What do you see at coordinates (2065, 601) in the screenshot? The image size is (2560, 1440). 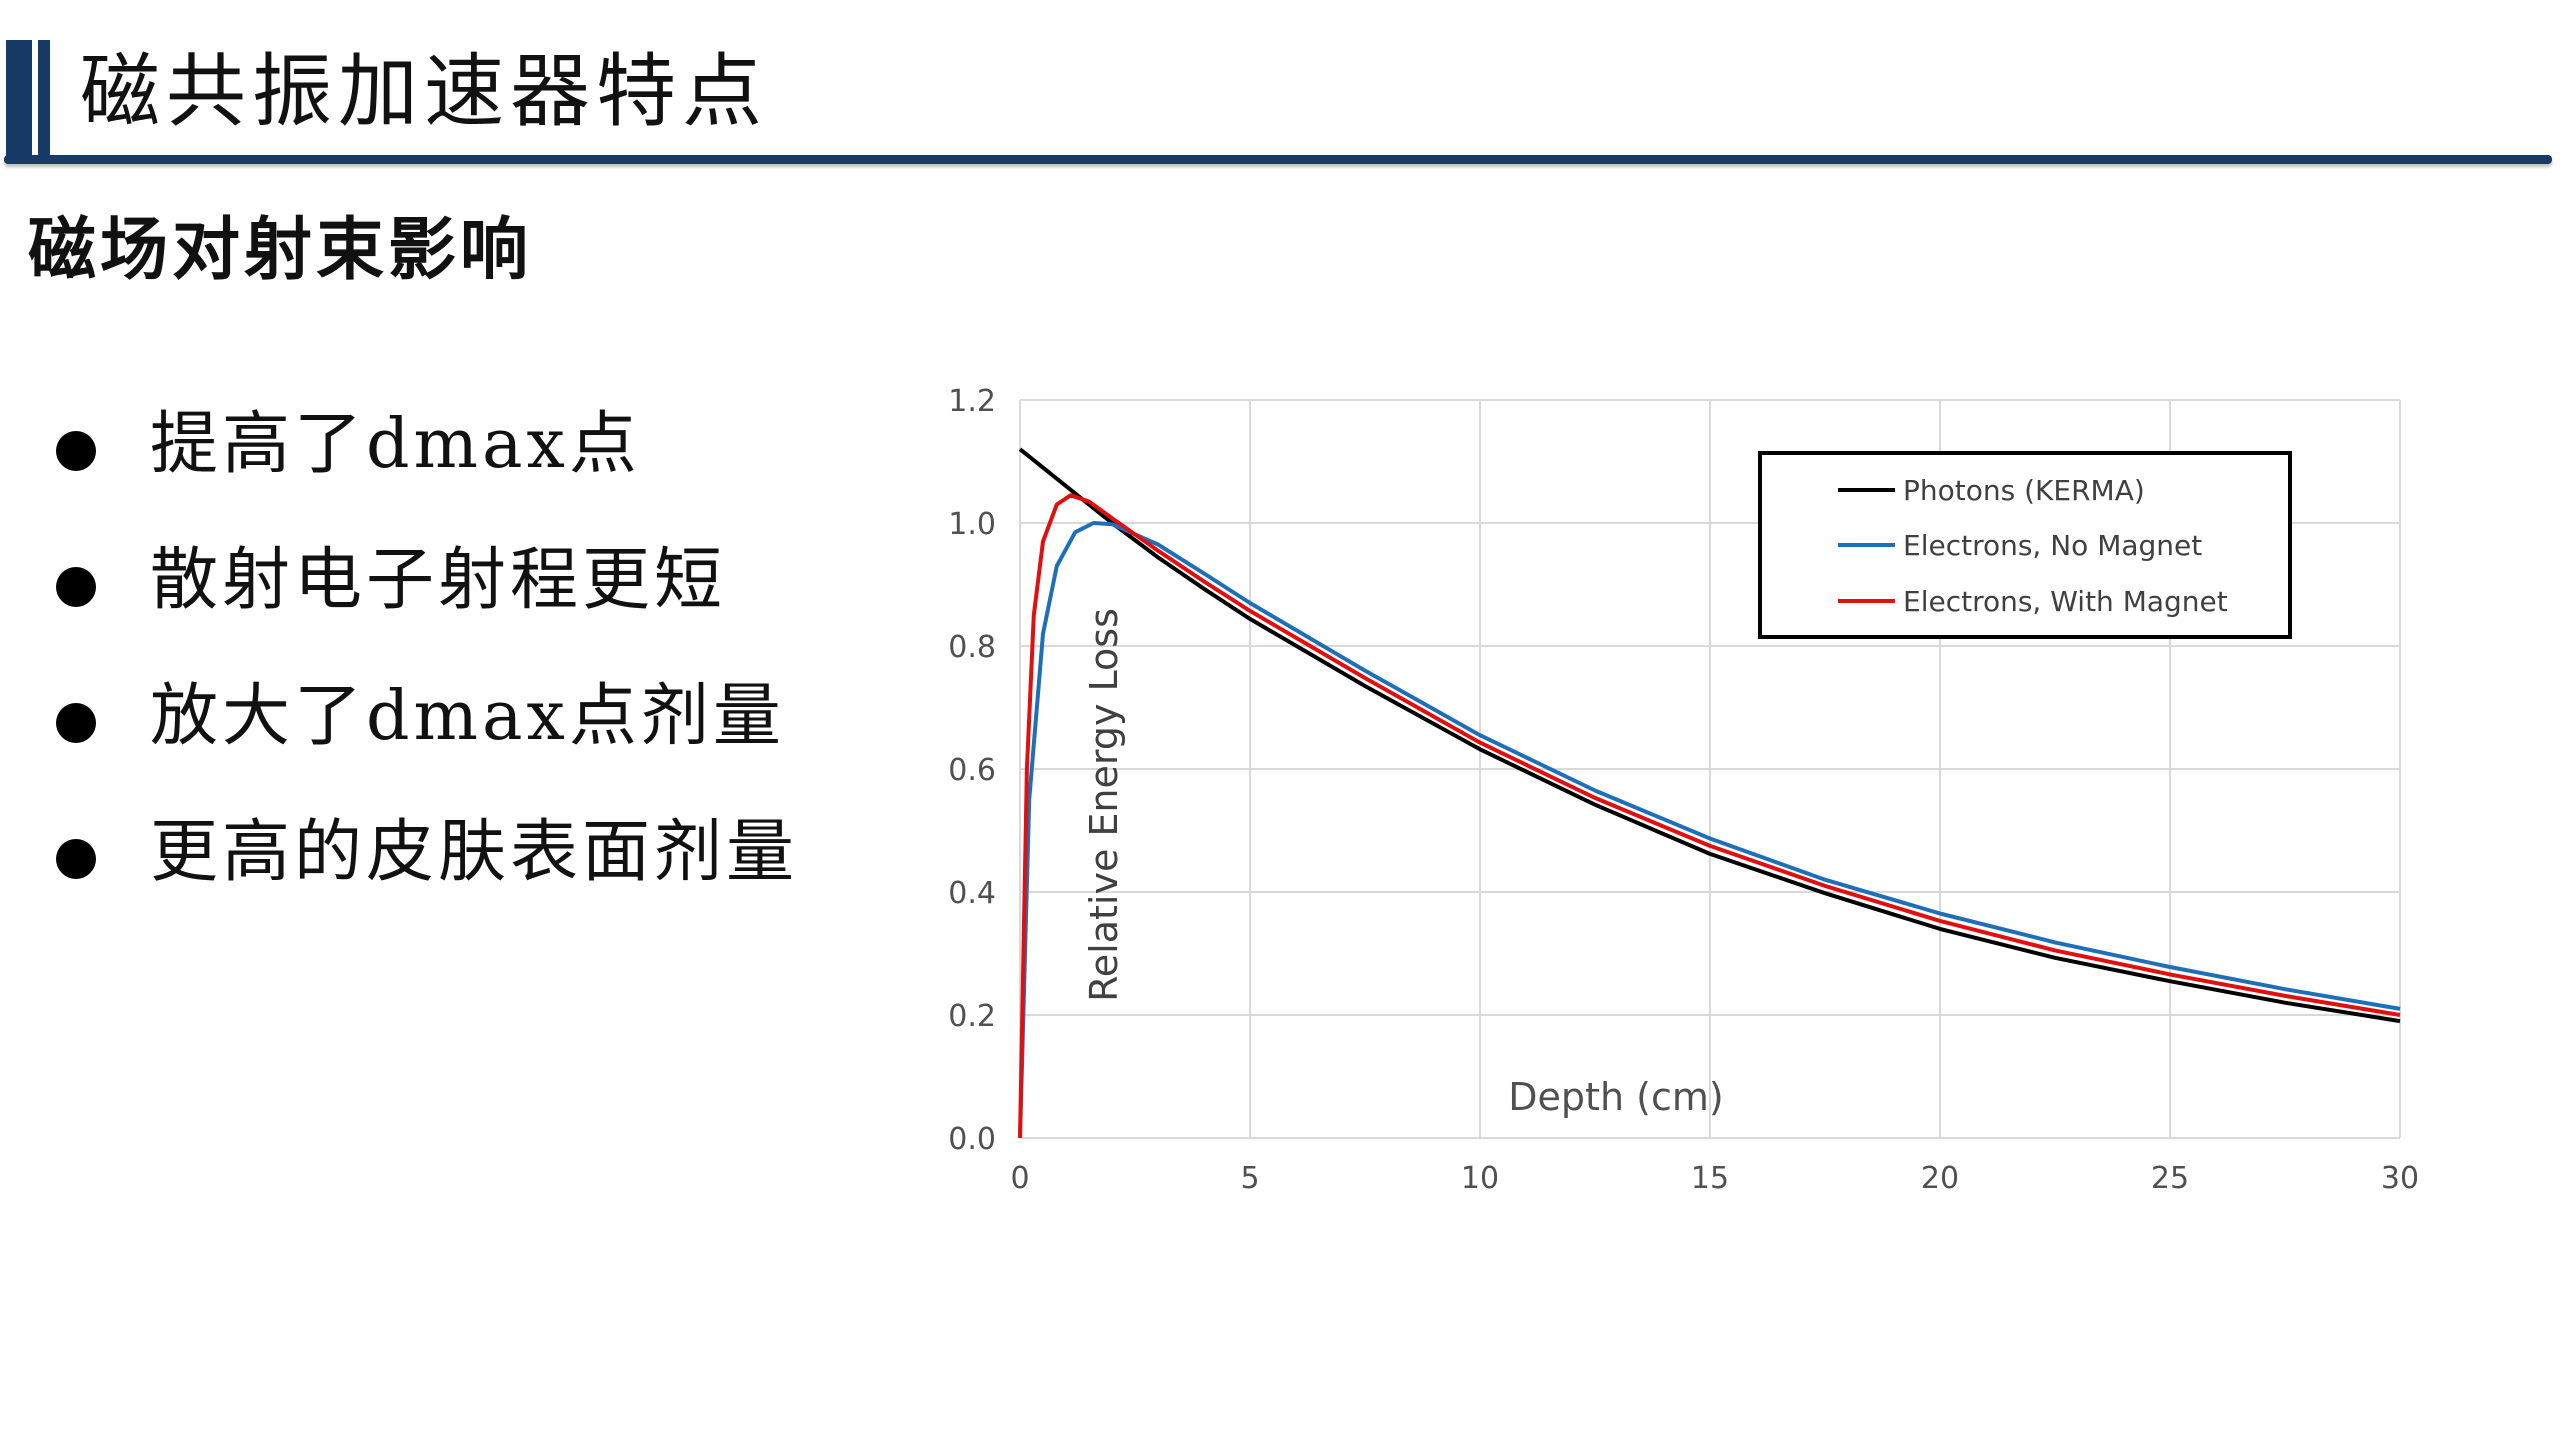 I see `legend-label-electrons-with-magnet: Electrons, With Magnet` at bounding box center [2065, 601].